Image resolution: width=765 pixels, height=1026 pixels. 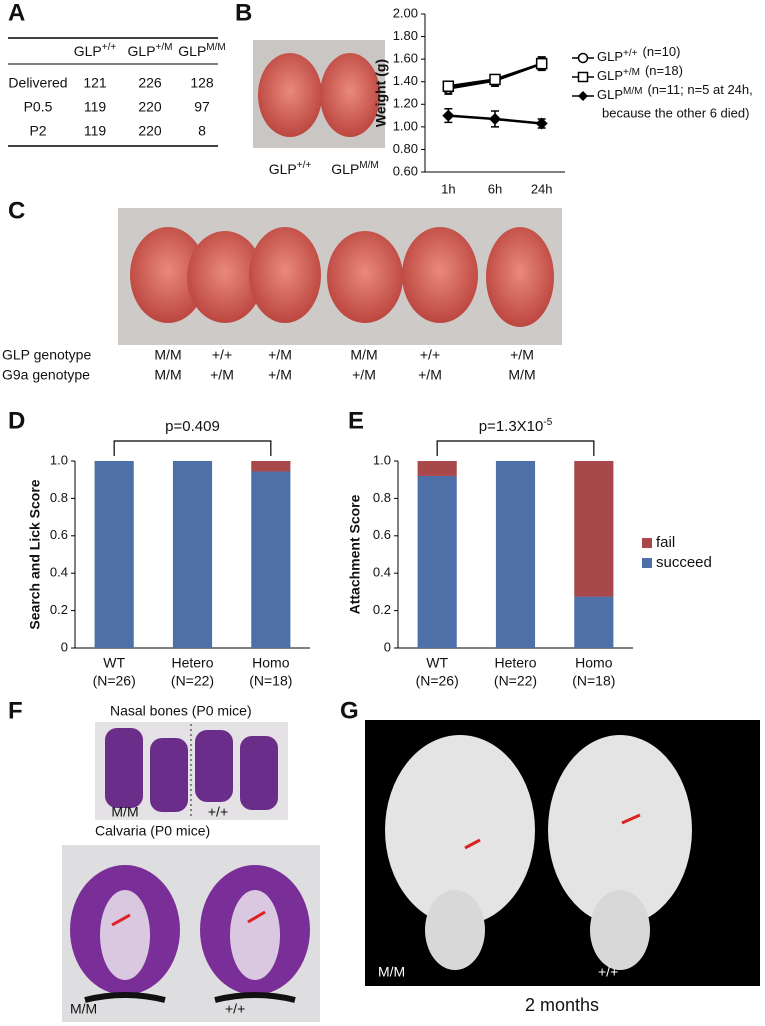 I want to click on table-cell: 97, so click(x=202, y=107).